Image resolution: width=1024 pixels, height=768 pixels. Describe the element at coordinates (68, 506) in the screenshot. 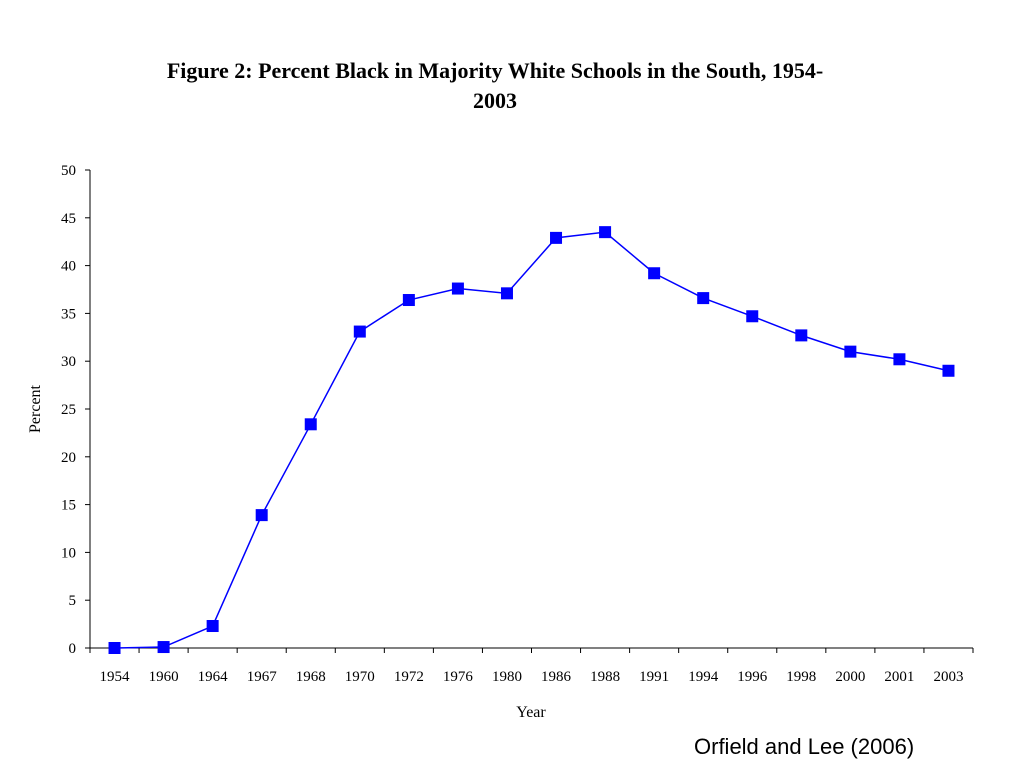

I see `y-tick-label: 15` at that location.